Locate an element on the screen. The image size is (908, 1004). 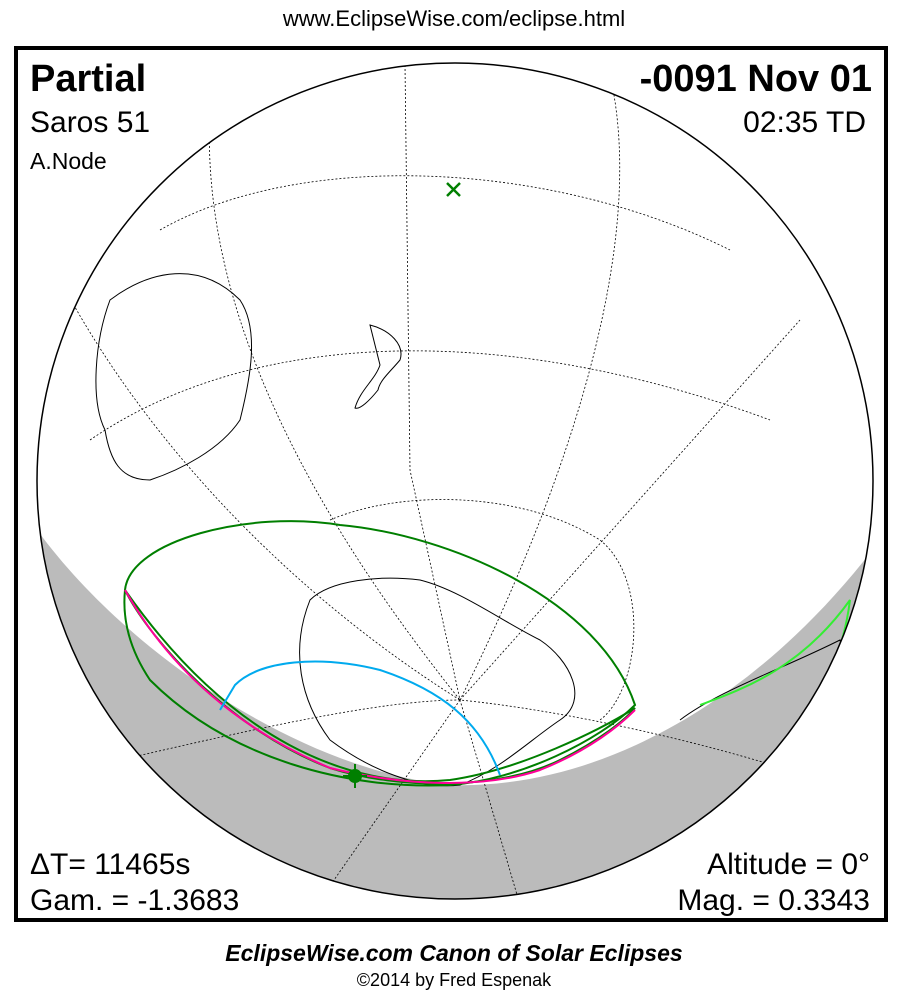
node-label: A.Node is located at coordinates (68, 161).